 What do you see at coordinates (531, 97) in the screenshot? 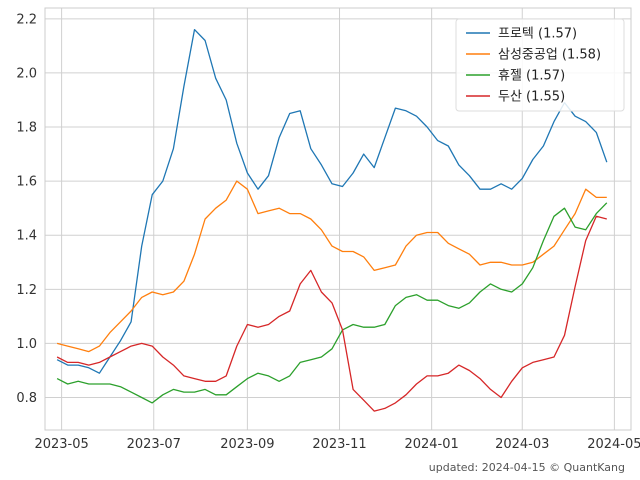
I see `legend-label: 두산 (1.55)` at bounding box center [531, 97].